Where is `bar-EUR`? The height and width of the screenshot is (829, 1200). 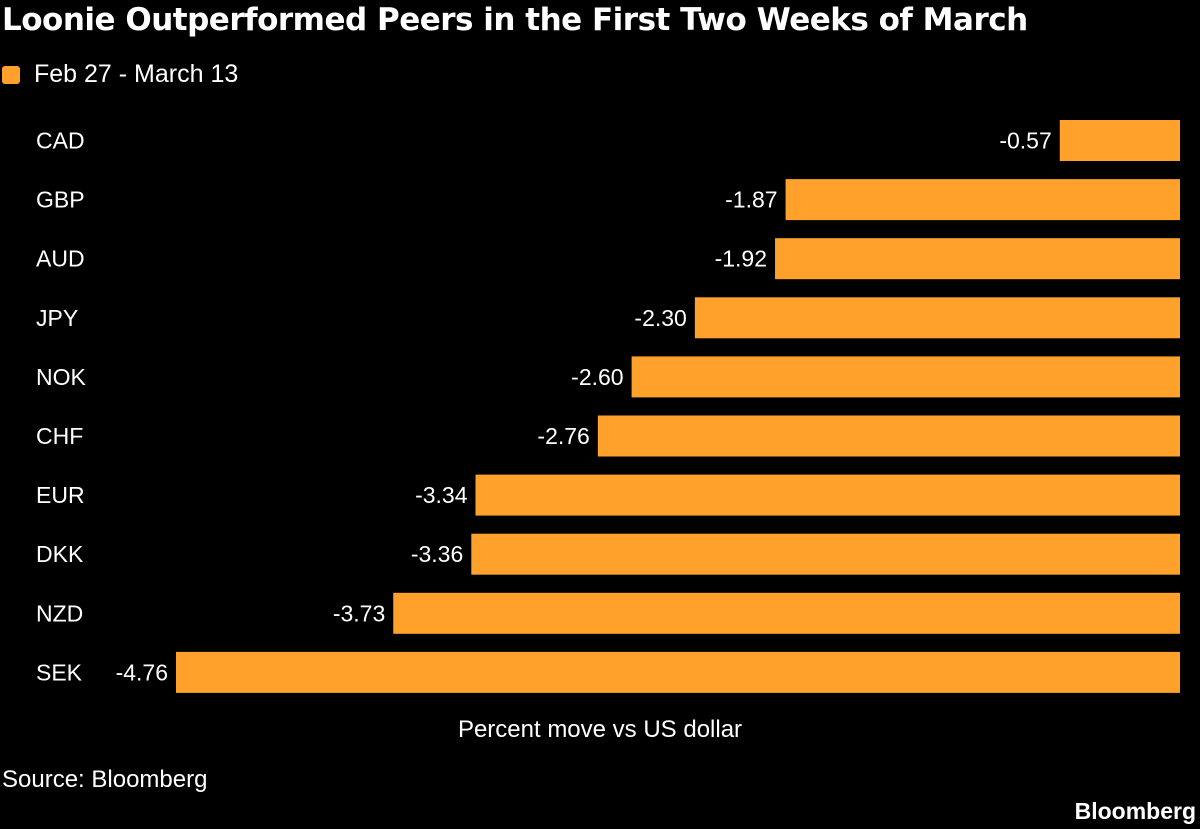
bar-EUR is located at coordinates (828, 495).